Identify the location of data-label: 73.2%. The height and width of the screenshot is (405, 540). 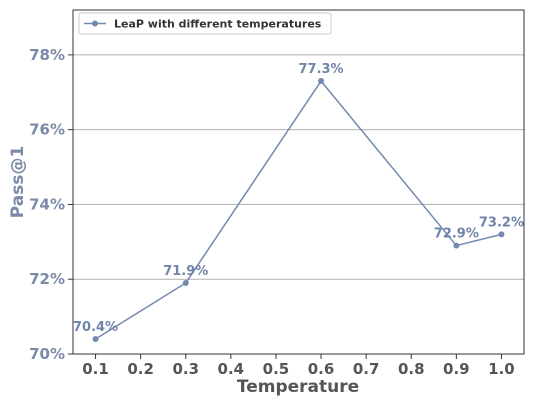
(501, 222).